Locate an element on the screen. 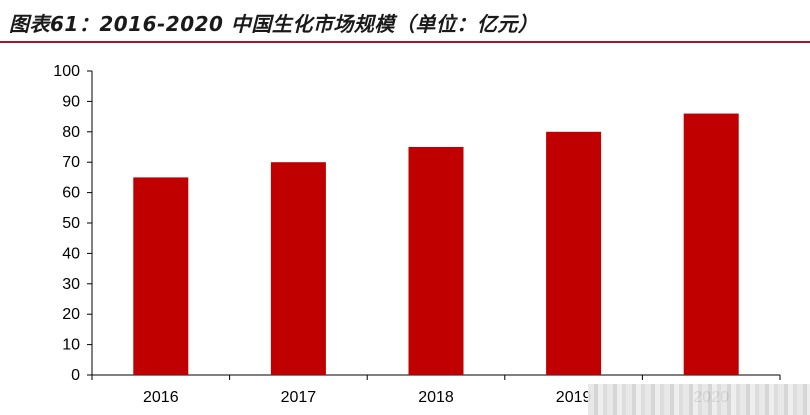 This screenshot has width=810, height=415. y-tick-label: 80 is located at coordinates (71, 132).